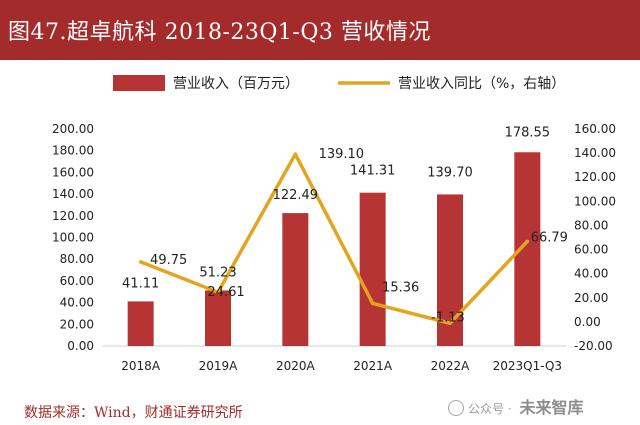 This screenshot has height=425, width=640. What do you see at coordinates (373, 171) in the screenshot?
I see `revenue-data-label: 141.31` at bounding box center [373, 171].